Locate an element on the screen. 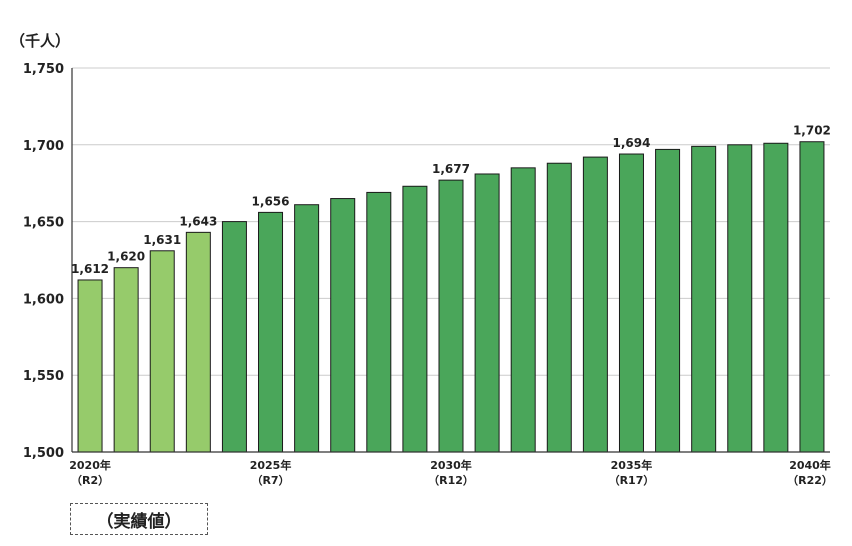 This screenshot has width=852, height=546. x-tick-label: 2020年 is located at coordinates (90, 465).